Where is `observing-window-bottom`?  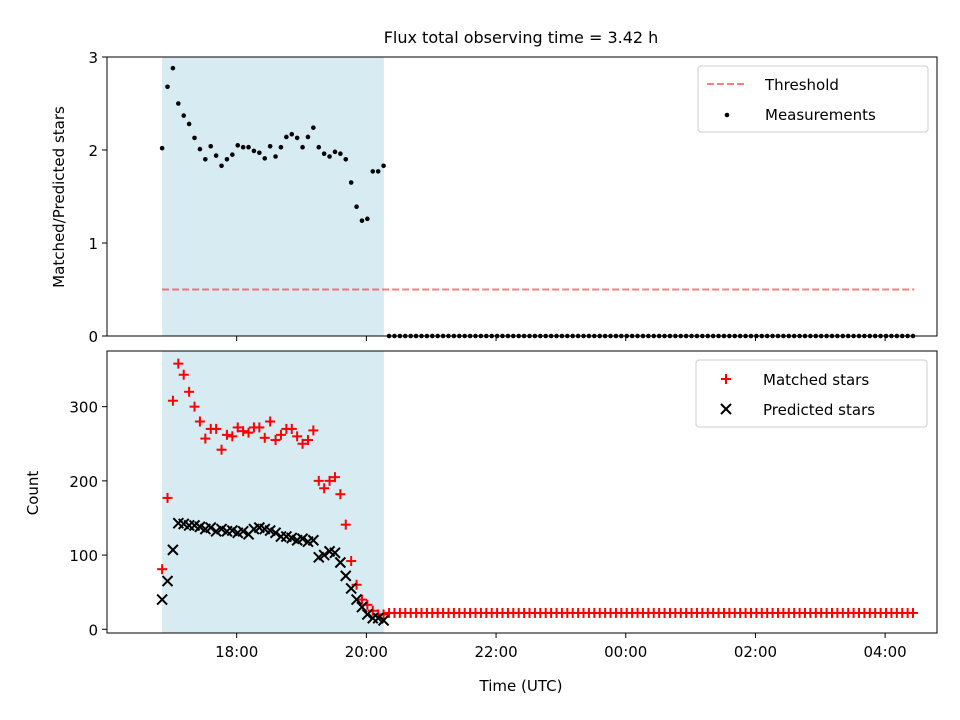 observing-window-bottom is located at coordinates (273, 492).